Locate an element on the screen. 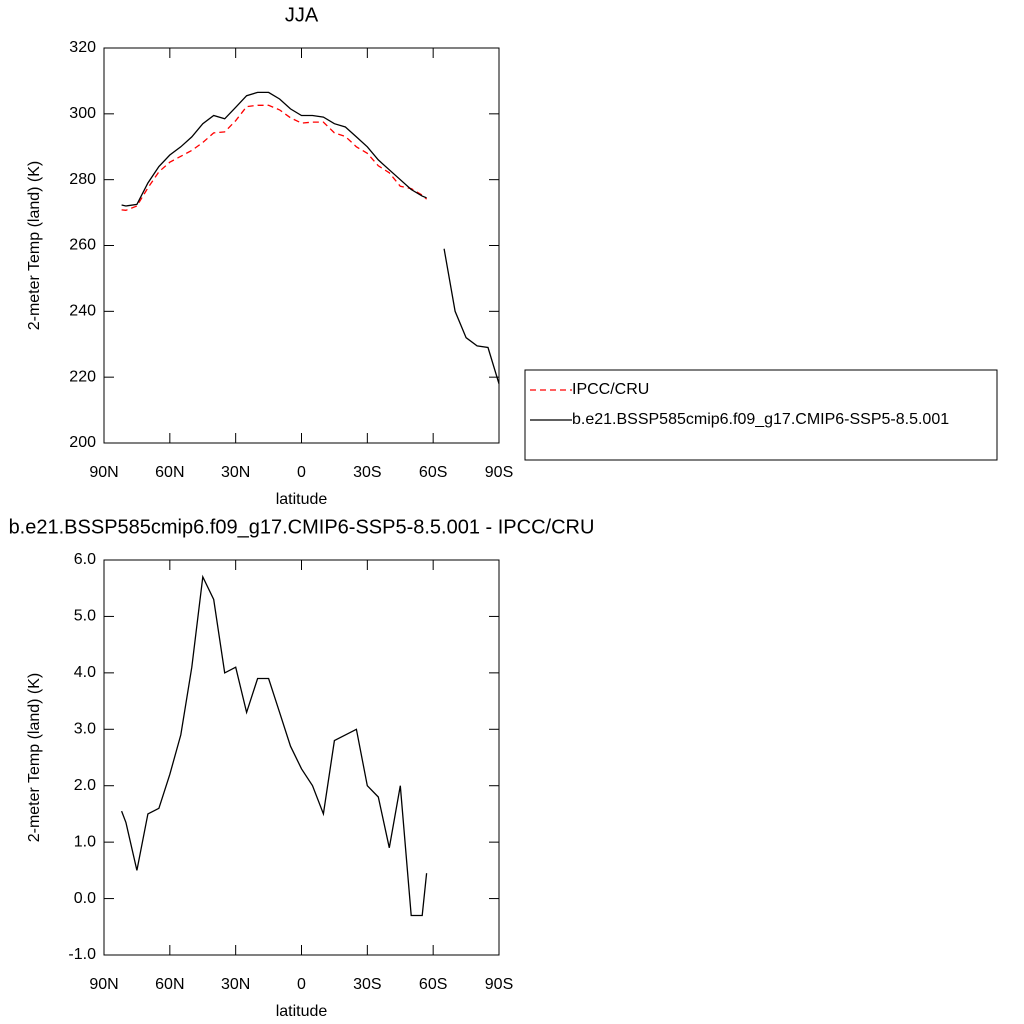 This screenshot has width=1024, height=1024. y-tick-label: 300 is located at coordinates (82, 113).